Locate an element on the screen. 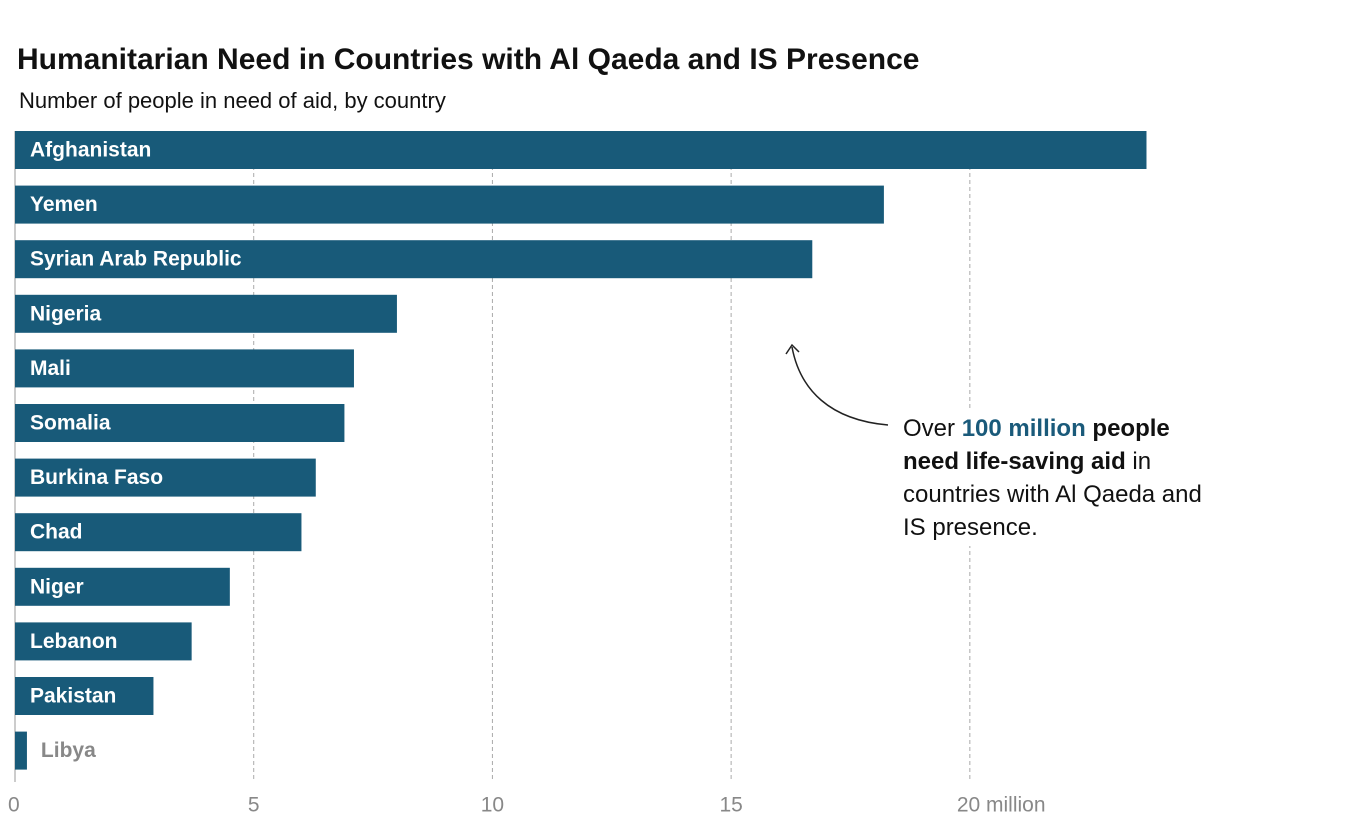  x-tick-label: 0 is located at coordinates (14, 805).